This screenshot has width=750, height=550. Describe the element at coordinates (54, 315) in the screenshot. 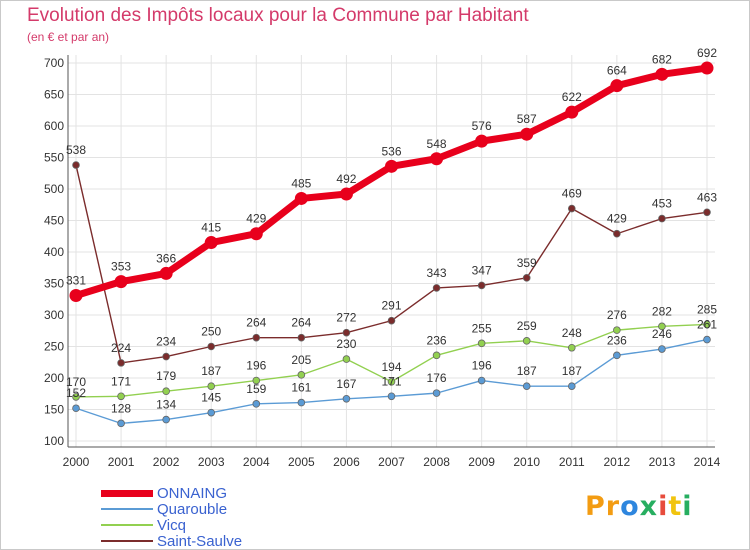

I see `y-tick-label: 300` at that location.